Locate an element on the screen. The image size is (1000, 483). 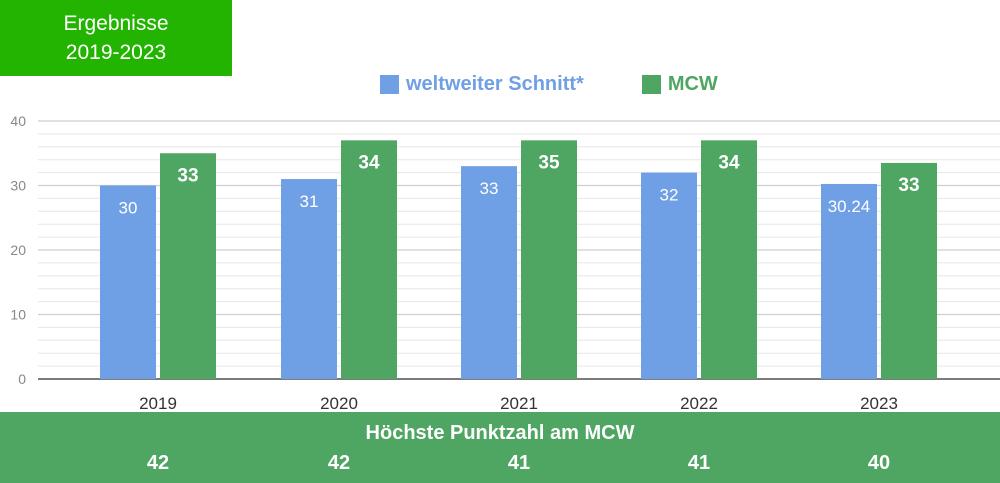
title-line-1: Ergebnisse is located at coordinates (116, 23).